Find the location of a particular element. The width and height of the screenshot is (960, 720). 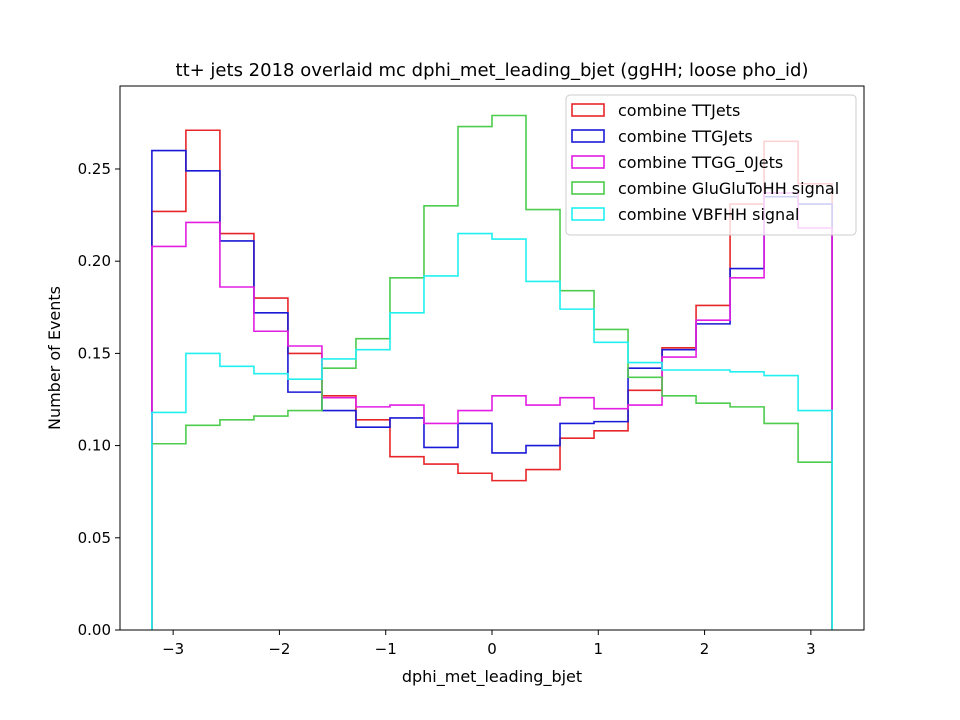

y-axis: 0.00 0.05 0.10 0.15 0.20 0.25 is located at coordinates (99, 399).